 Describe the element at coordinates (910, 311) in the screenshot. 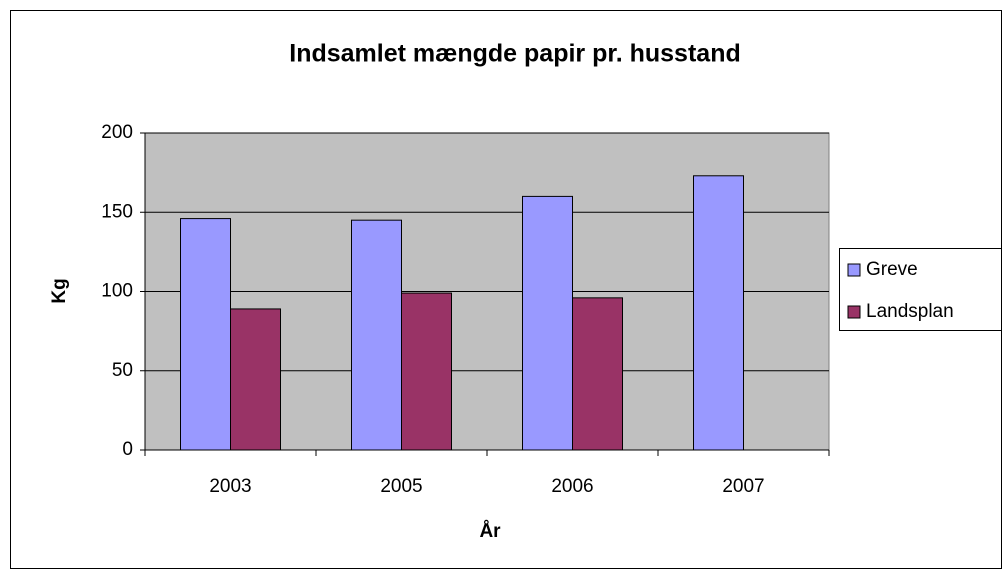

I see `legend-label: Landsplan` at that location.